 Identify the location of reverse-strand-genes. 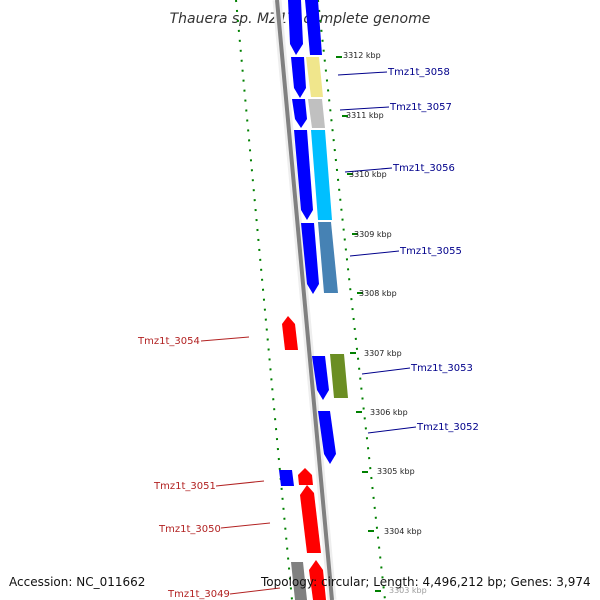
(304, 458).